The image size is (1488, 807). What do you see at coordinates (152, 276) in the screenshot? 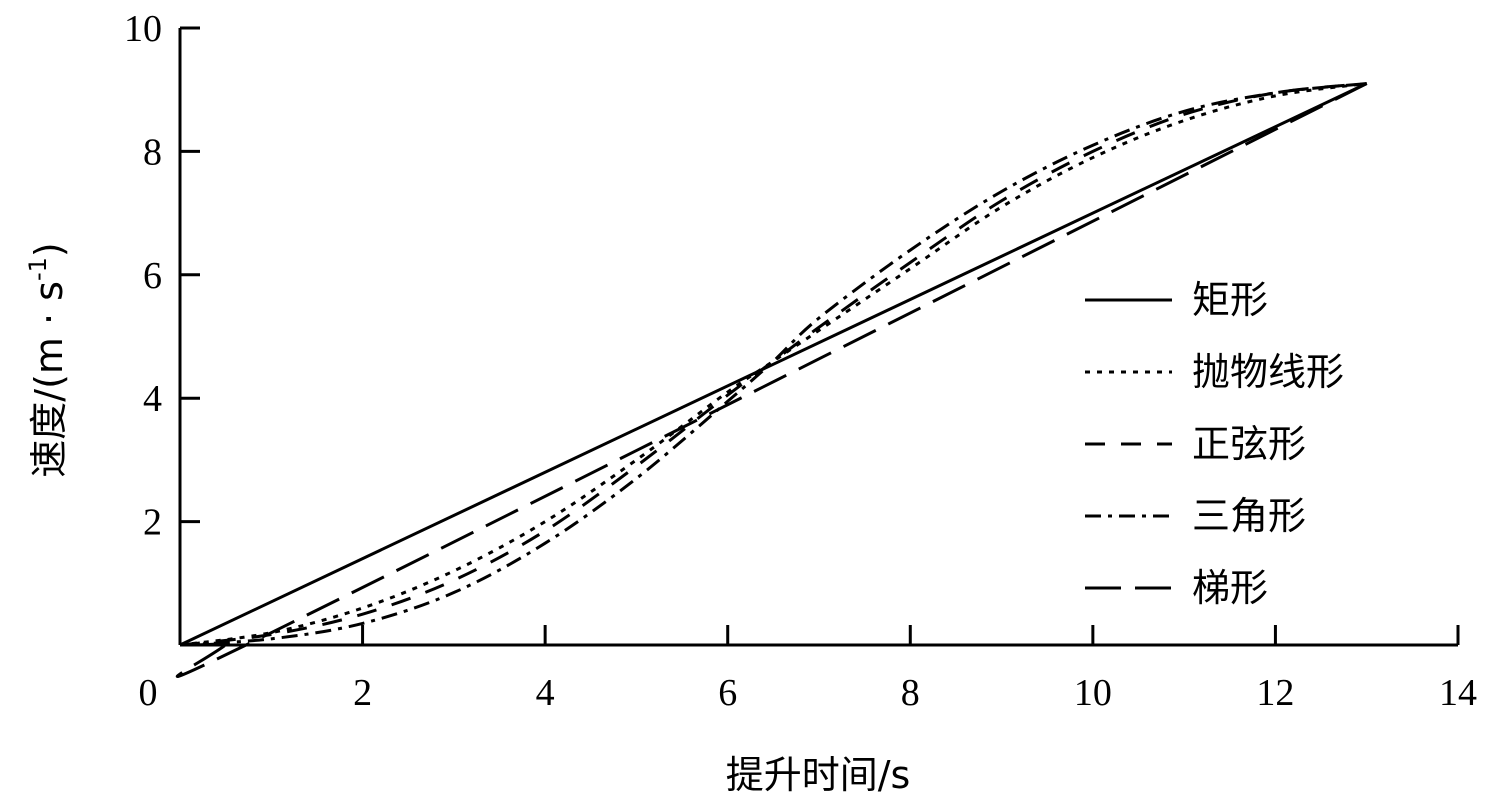
I see `y-tick-label: 6` at bounding box center [152, 276].